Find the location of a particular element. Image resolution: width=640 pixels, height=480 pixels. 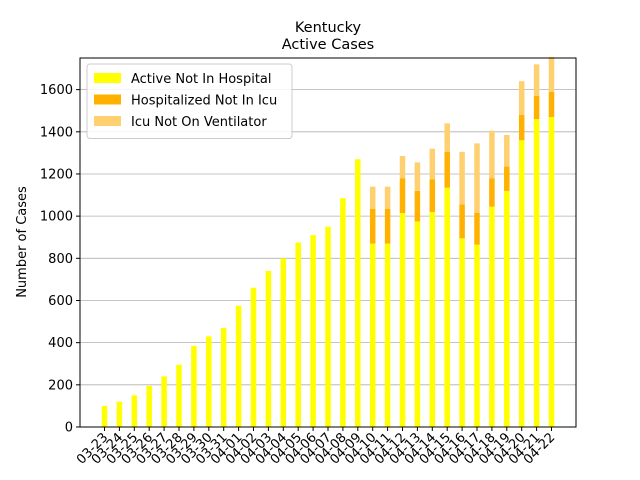

legend-label: Hospitalized Not In Icu is located at coordinates (204, 101).